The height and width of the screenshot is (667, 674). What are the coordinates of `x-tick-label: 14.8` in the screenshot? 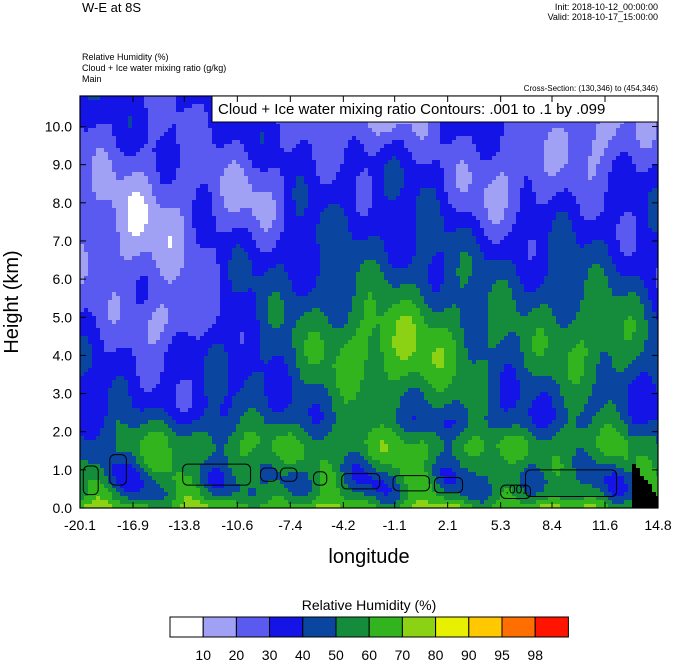 It's located at (657, 525).